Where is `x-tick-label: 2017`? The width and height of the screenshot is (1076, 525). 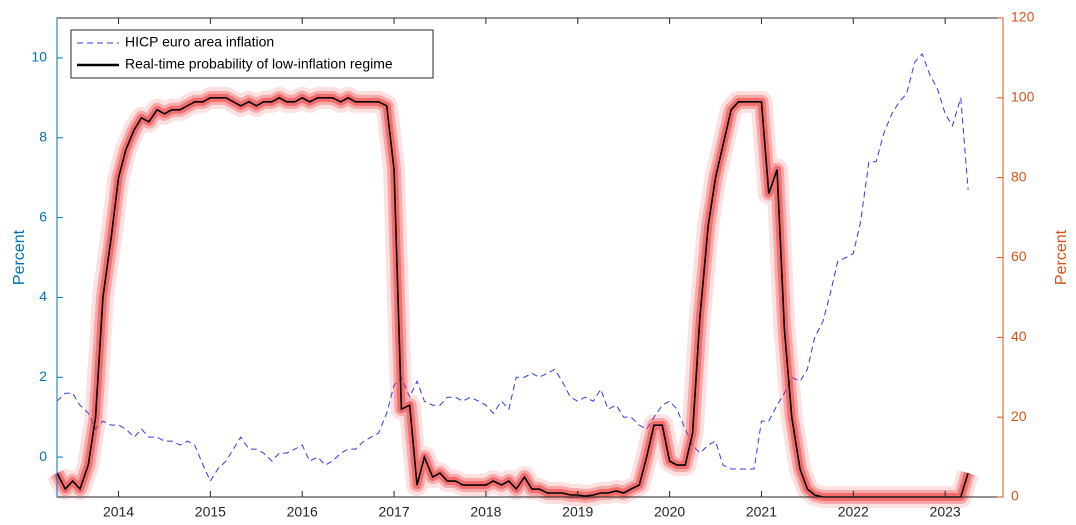 x-tick-label: 2017 is located at coordinates (393, 512).